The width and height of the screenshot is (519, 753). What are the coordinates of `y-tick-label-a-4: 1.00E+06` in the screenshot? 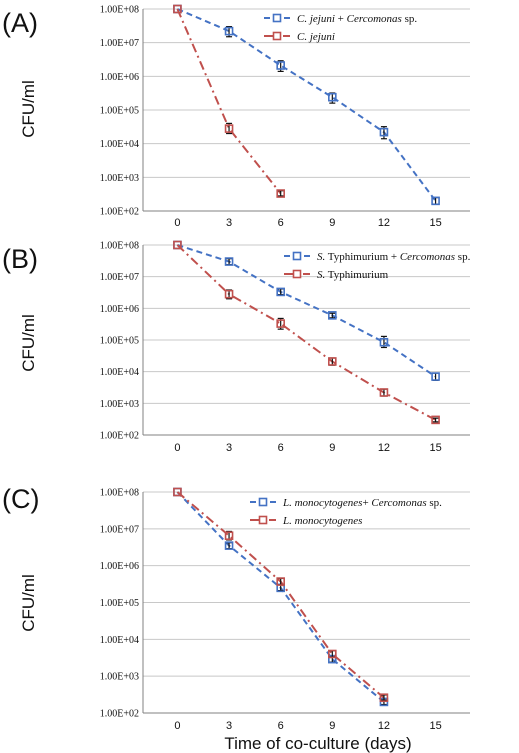 It's located at (119, 77).